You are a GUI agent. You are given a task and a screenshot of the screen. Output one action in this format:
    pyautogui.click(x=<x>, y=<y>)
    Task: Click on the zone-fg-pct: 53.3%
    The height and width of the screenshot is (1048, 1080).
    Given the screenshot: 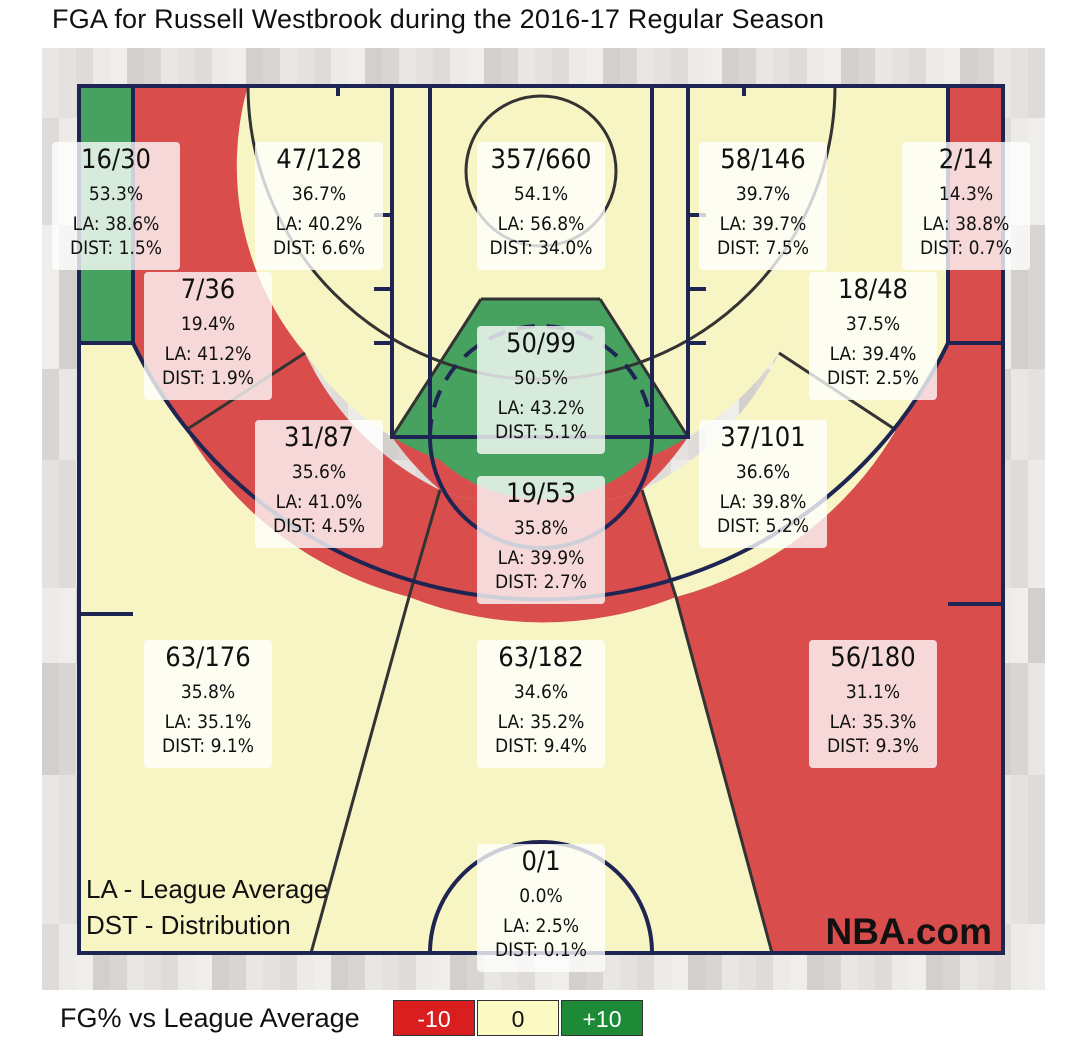 What is the action you would take?
    pyautogui.click(x=116, y=194)
    